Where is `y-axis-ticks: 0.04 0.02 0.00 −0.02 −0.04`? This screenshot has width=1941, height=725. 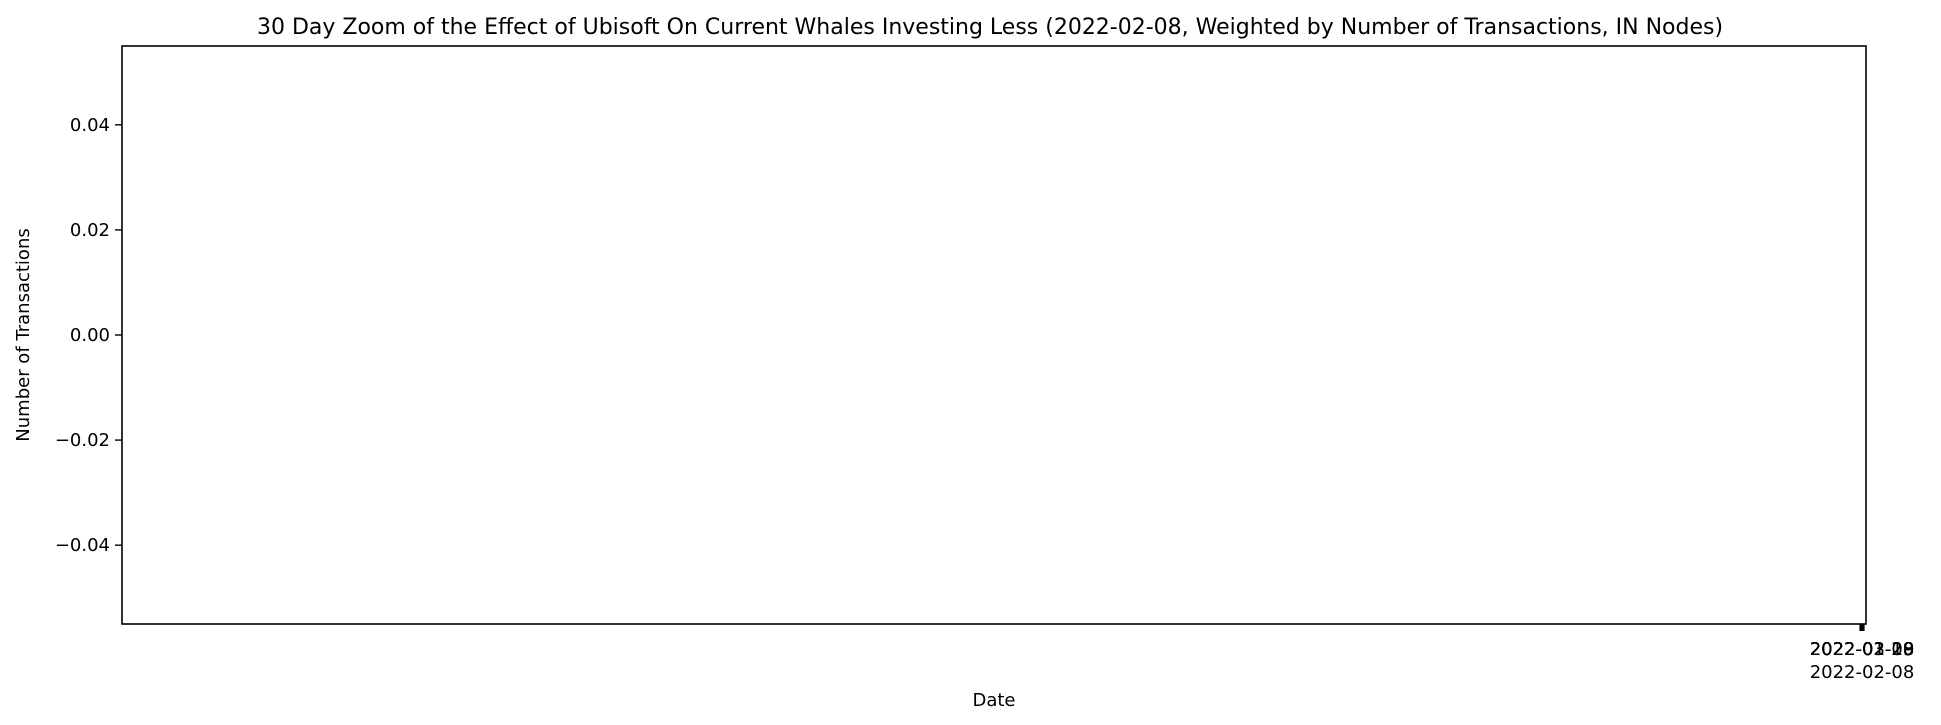 y-axis-ticks: 0.04 0.02 0.00 −0.02 −0.04 is located at coordinates (88, 335).